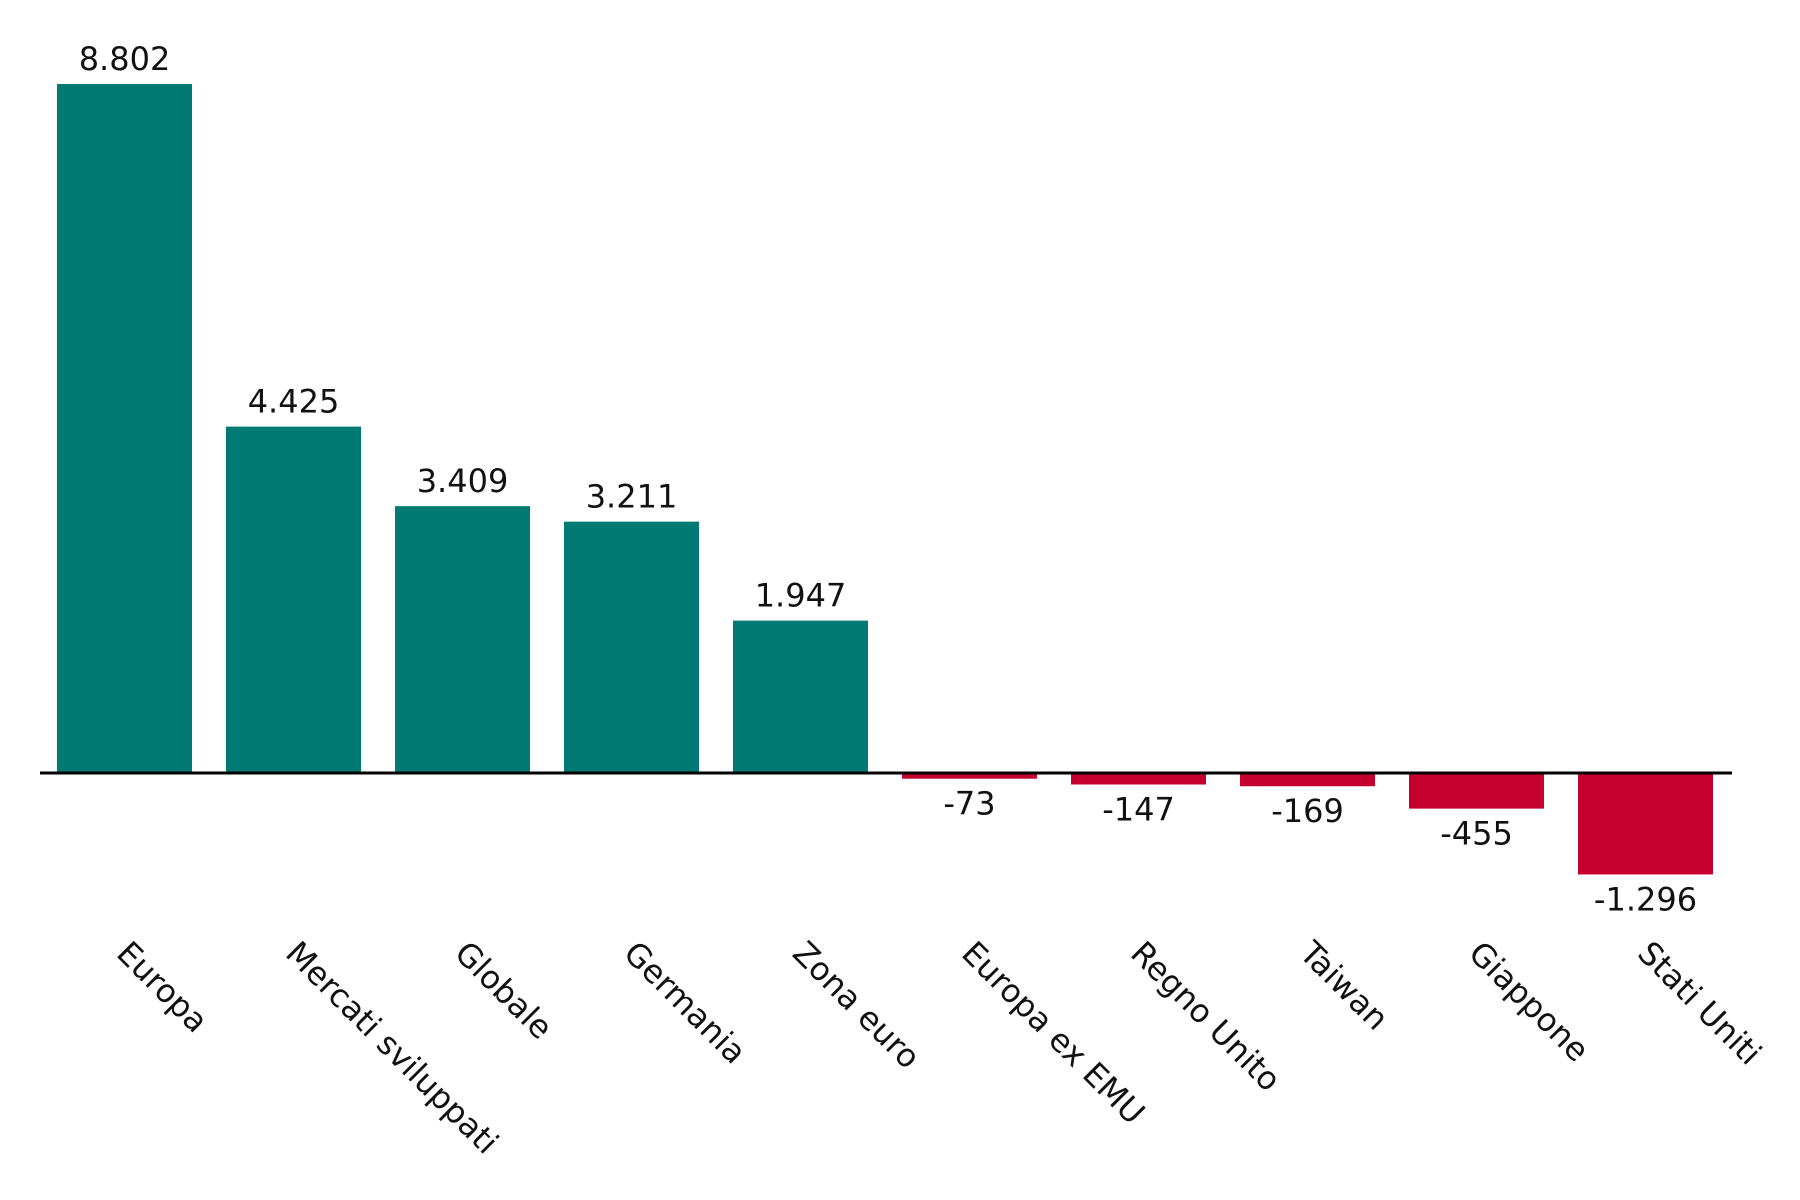  What do you see at coordinates (1645, 899) in the screenshot?
I see `value-label-9: -1.296` at bounding box center [1645, 899].